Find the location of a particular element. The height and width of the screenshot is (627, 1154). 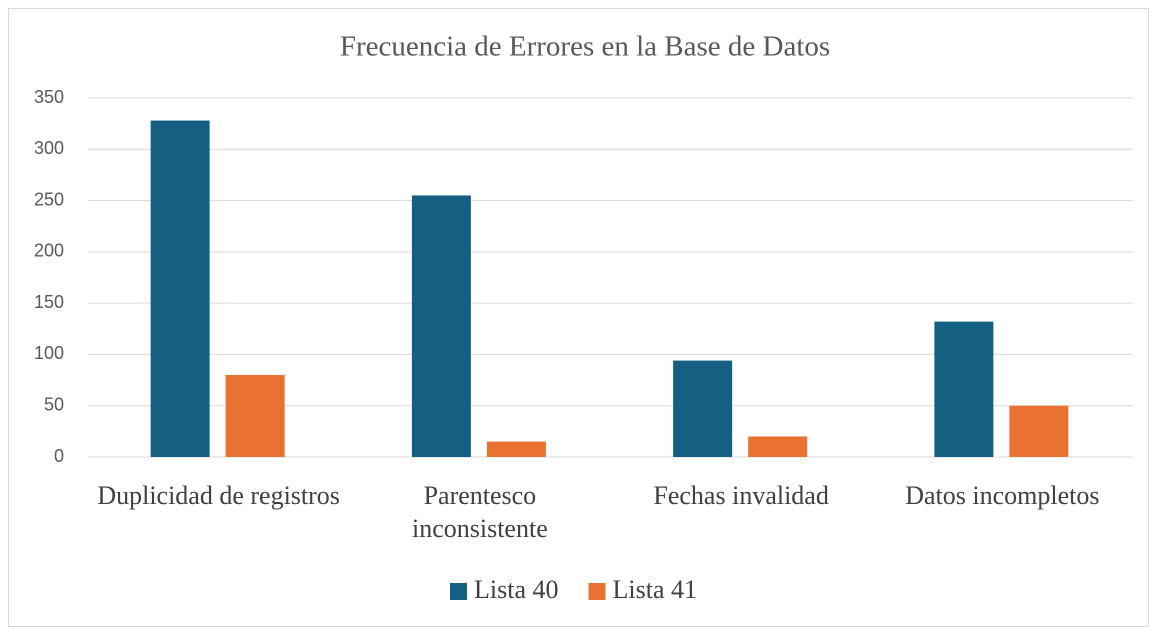

y-tick-label: 350 is located at coordinates (49, 97).